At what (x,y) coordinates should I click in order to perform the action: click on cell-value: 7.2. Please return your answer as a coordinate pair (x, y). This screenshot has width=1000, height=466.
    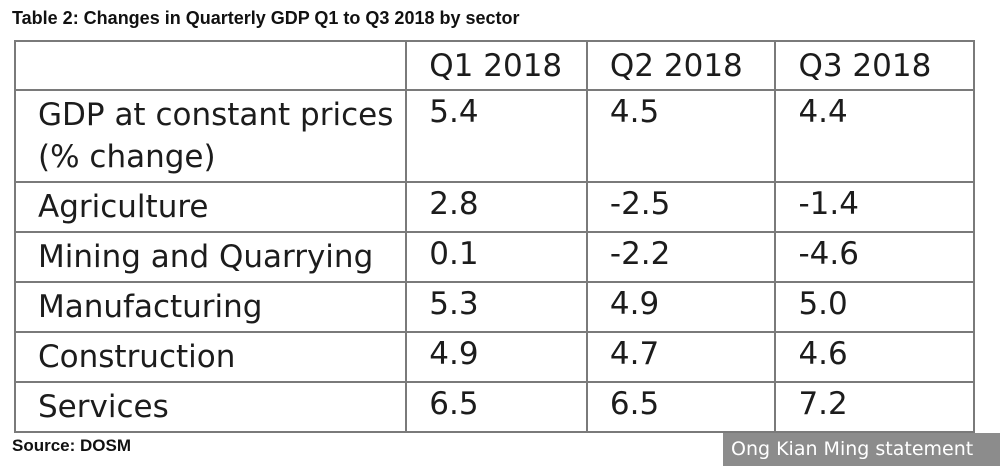
    Looking at the image, I should click on (874, 407).